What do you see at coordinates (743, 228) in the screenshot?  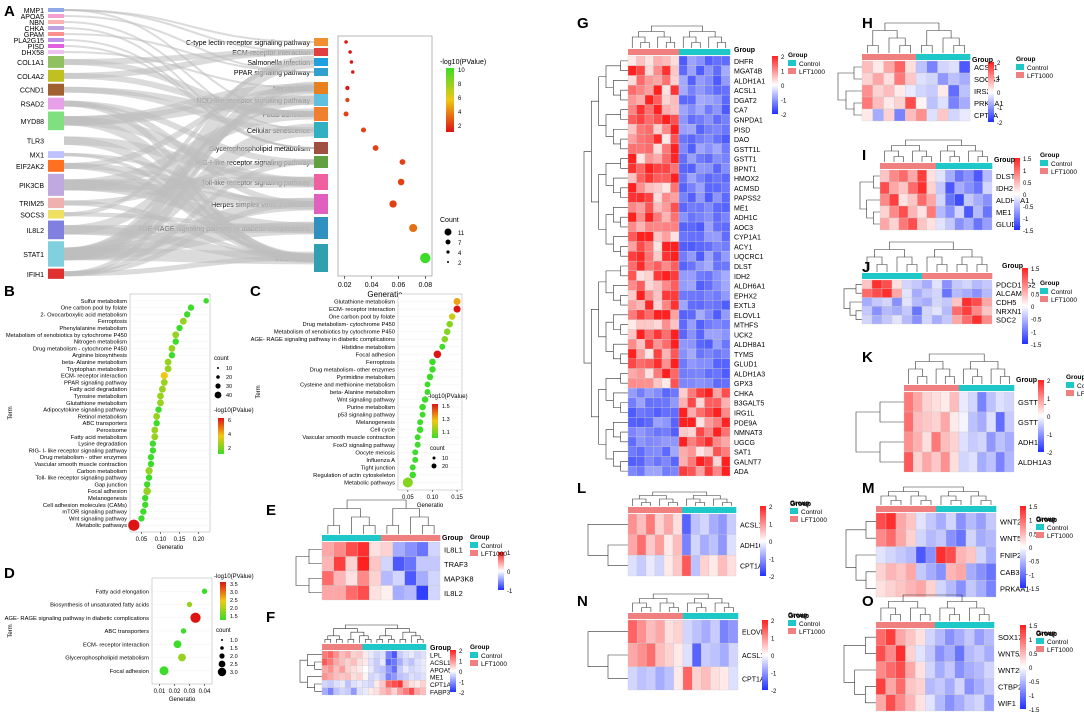 I see `gene-label: AOC3` at bounding box center [743, 228].